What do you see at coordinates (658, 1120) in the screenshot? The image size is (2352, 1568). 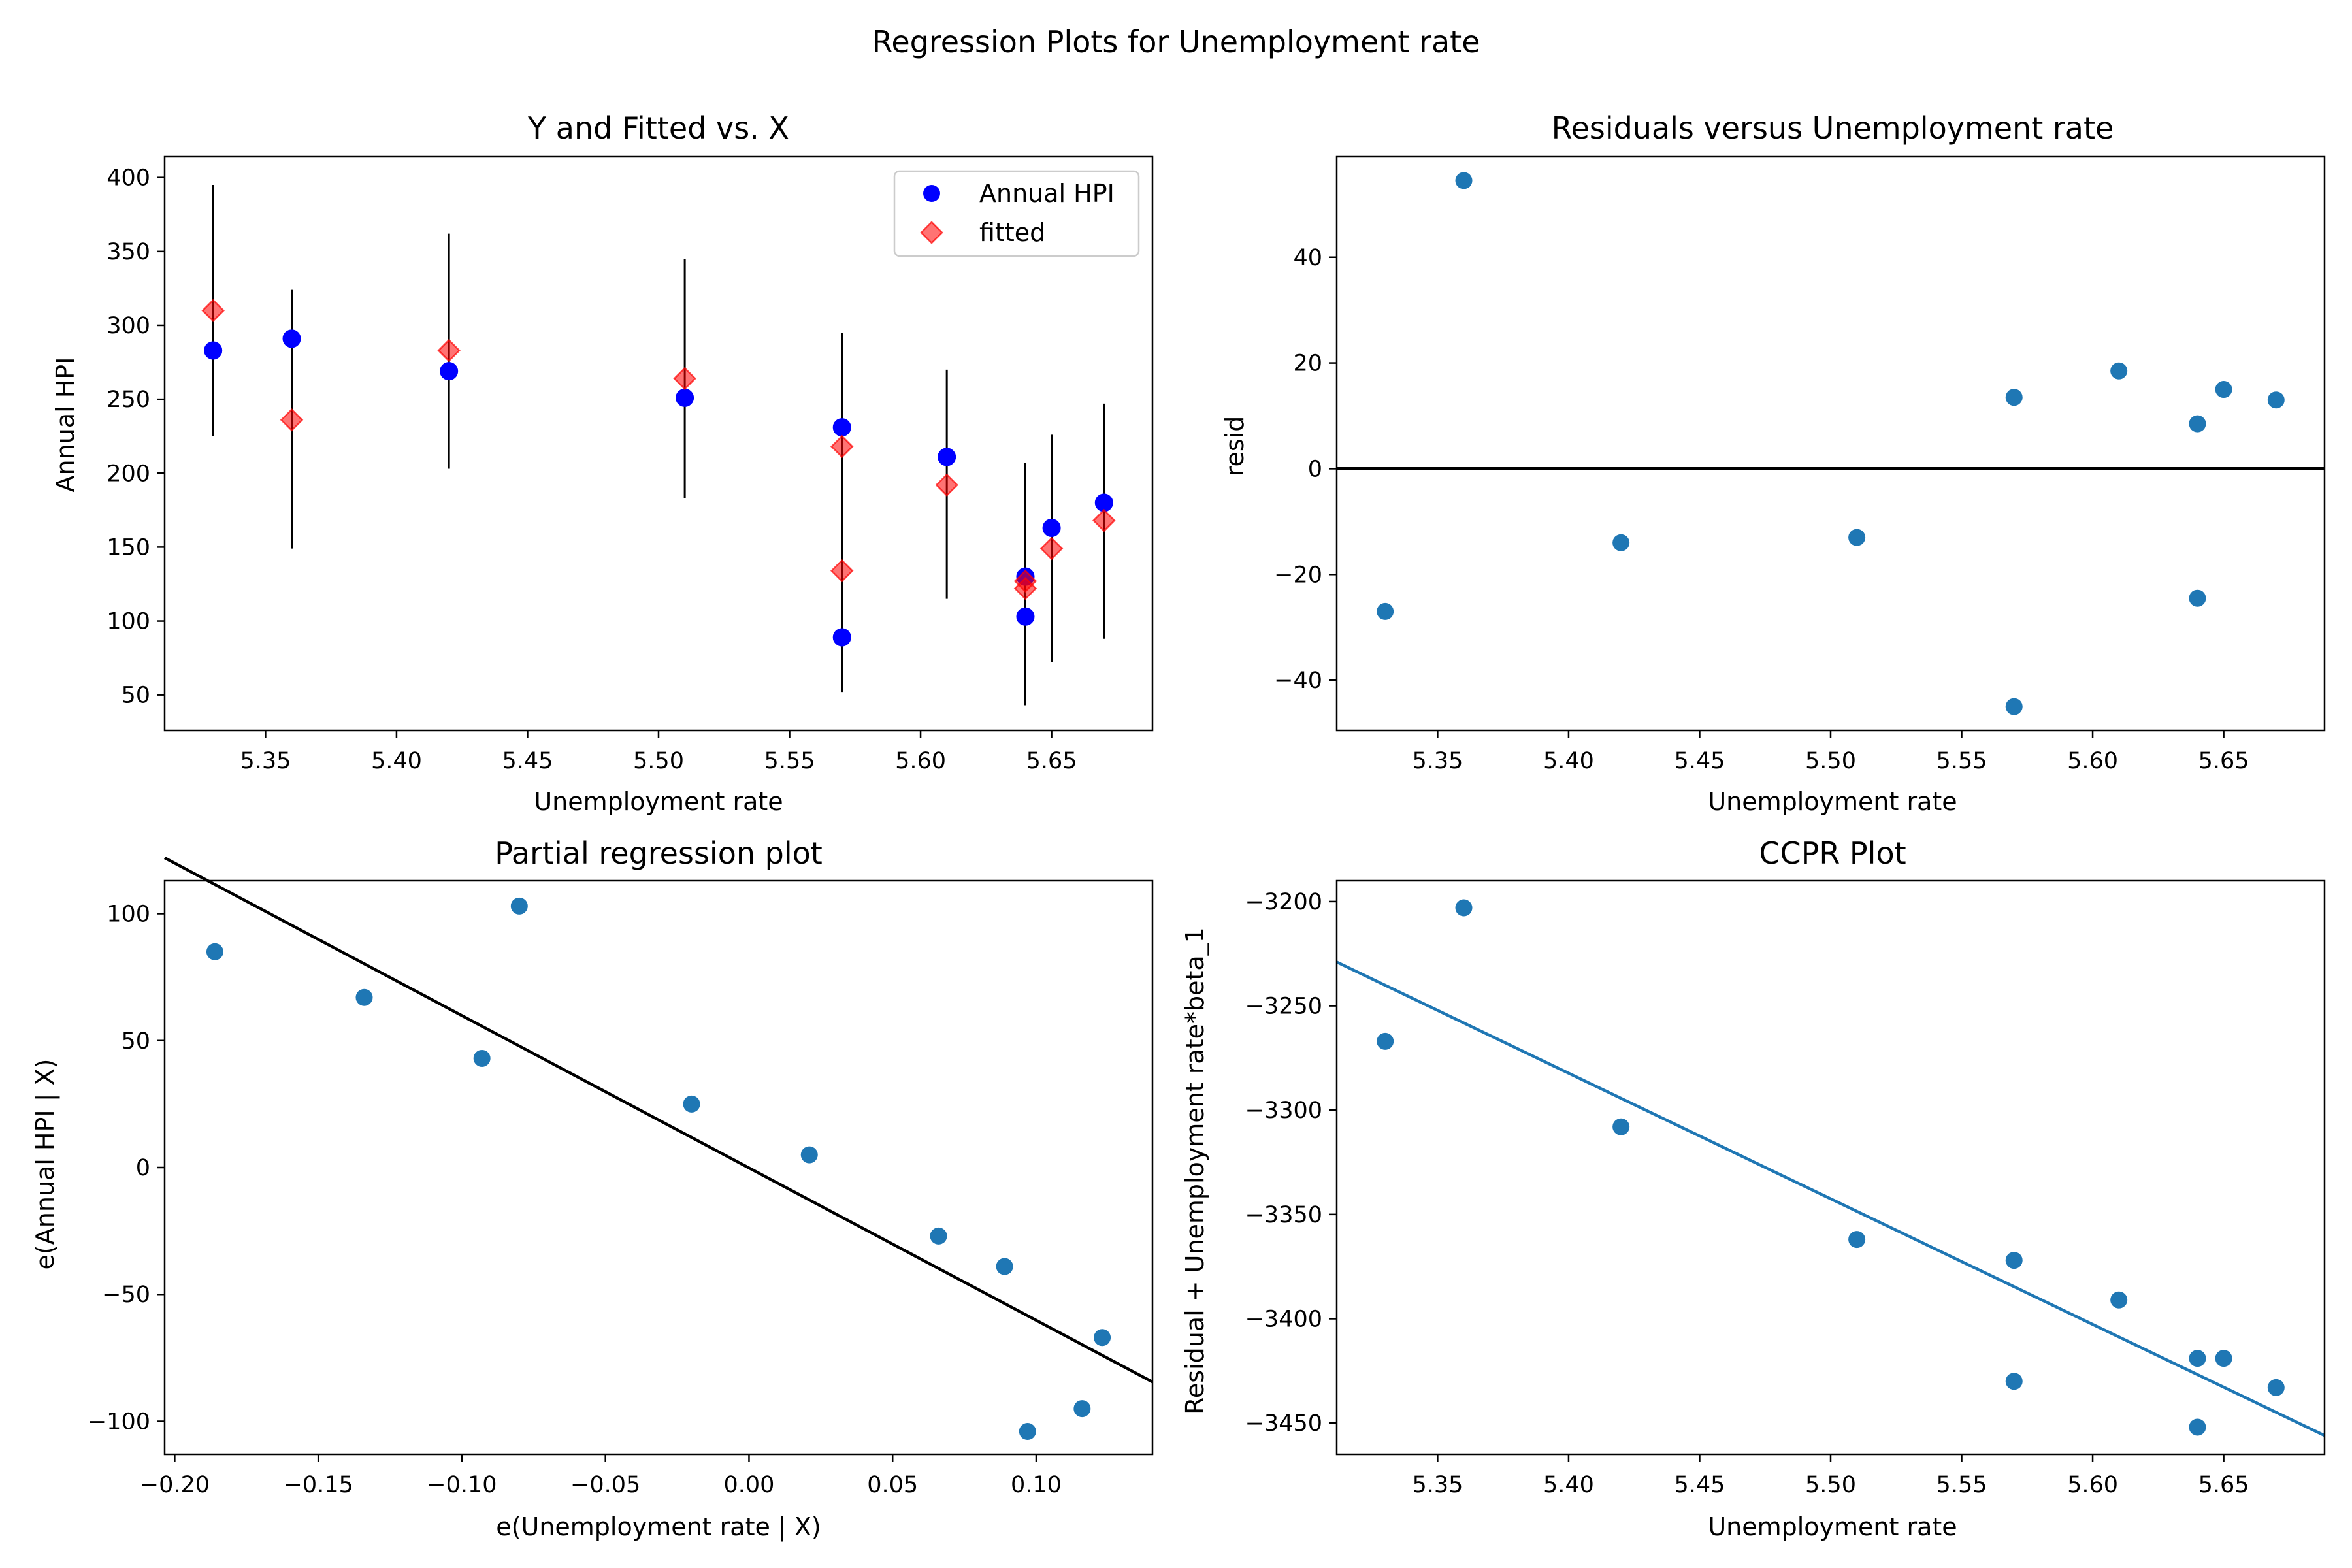 I see `fit-line` at bounding box center [658, 1120].